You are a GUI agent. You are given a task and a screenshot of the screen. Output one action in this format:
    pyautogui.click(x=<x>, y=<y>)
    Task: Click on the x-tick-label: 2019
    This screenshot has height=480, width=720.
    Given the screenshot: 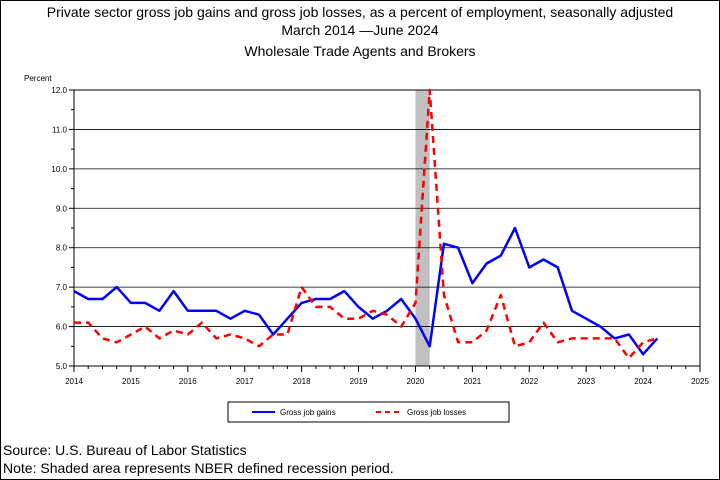 What is the action you would take?
    pyautogui.click(x=359, y=381)
    